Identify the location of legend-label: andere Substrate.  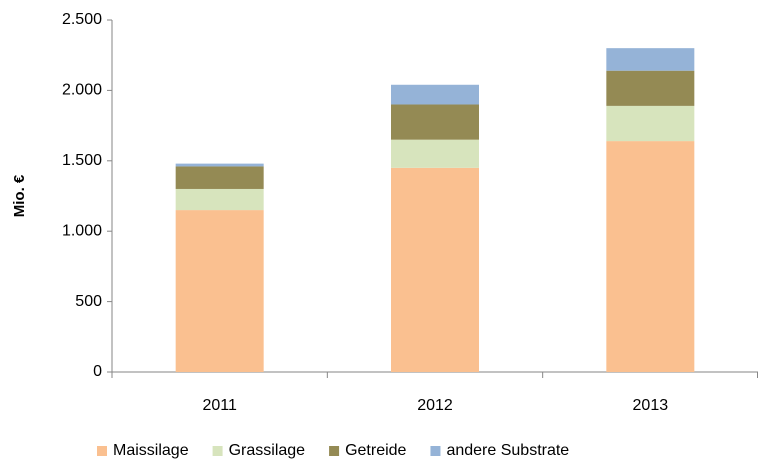
(507, 450).